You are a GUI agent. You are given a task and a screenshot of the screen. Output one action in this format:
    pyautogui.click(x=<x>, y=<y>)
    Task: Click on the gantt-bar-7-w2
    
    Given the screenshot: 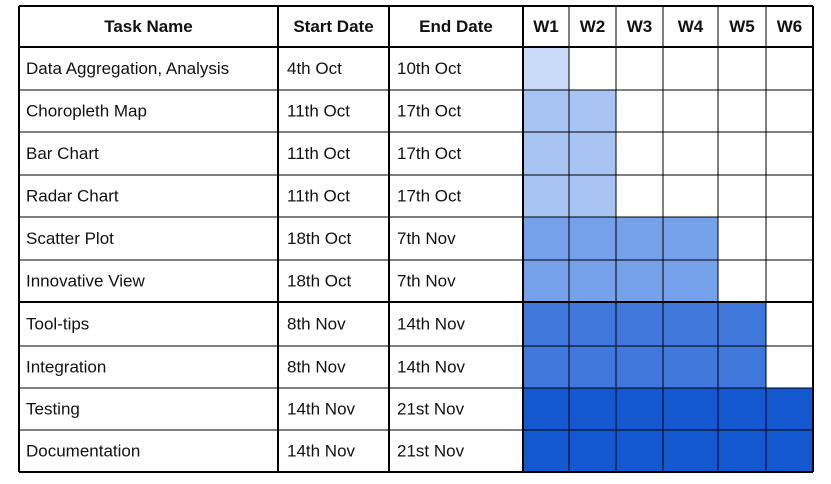 What is the action you would take?
    pyautogui.click(x=592, y=324)
    